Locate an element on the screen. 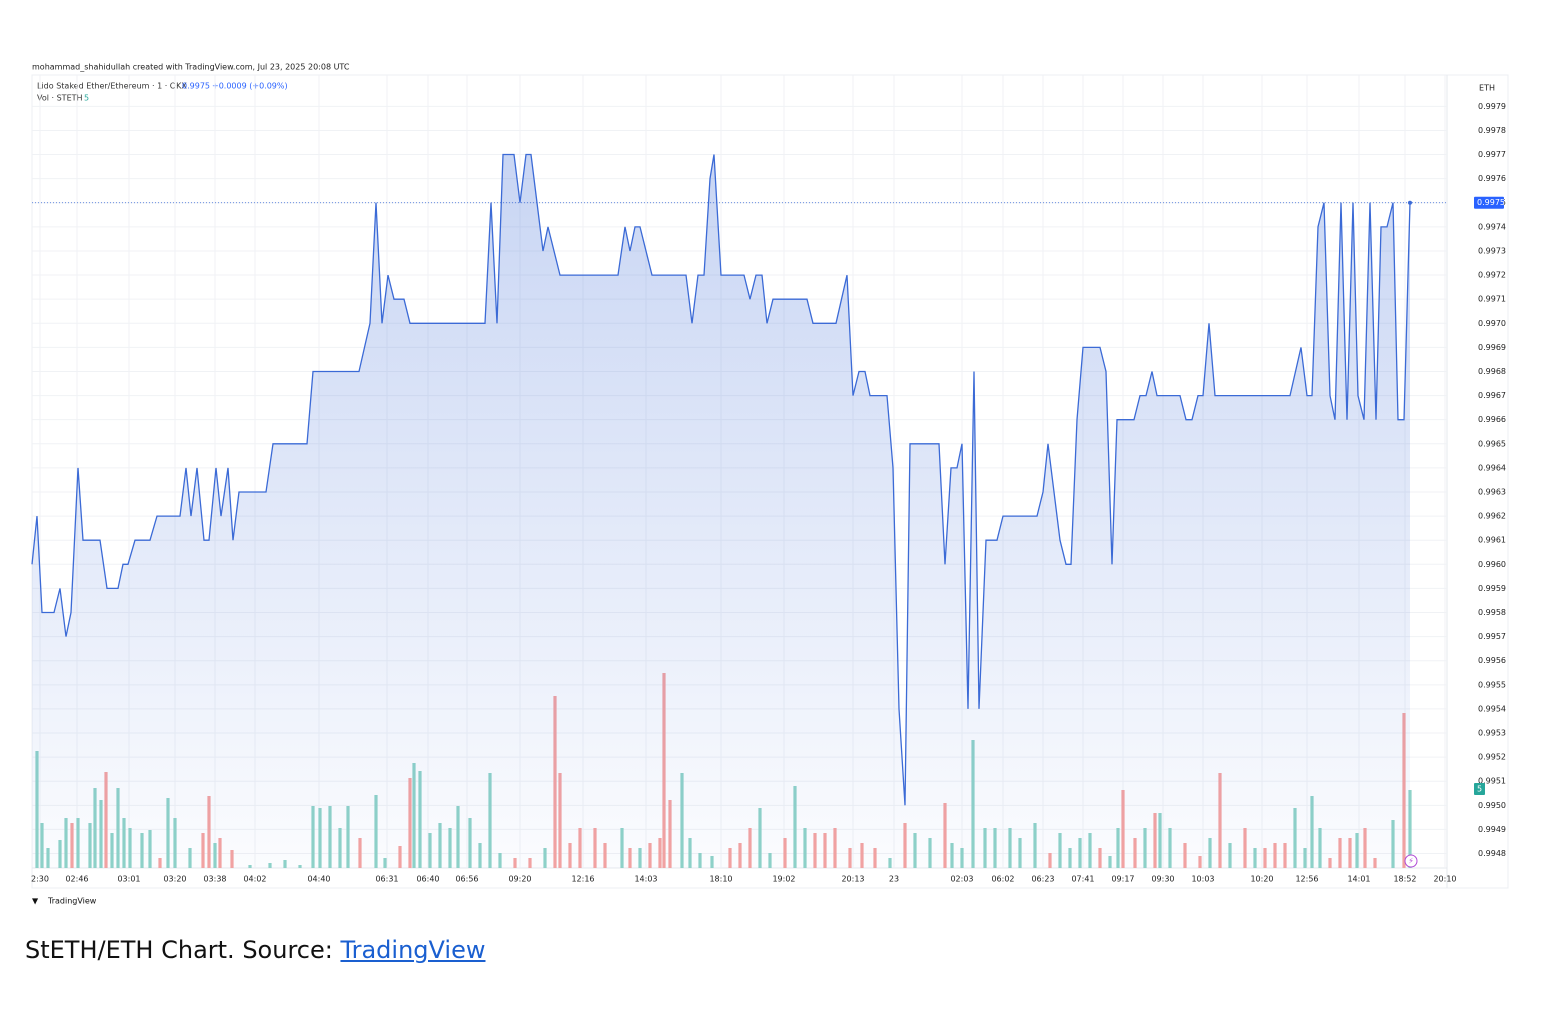  y-tick-label: 0.9962 is located at coordinates (1492, 516).